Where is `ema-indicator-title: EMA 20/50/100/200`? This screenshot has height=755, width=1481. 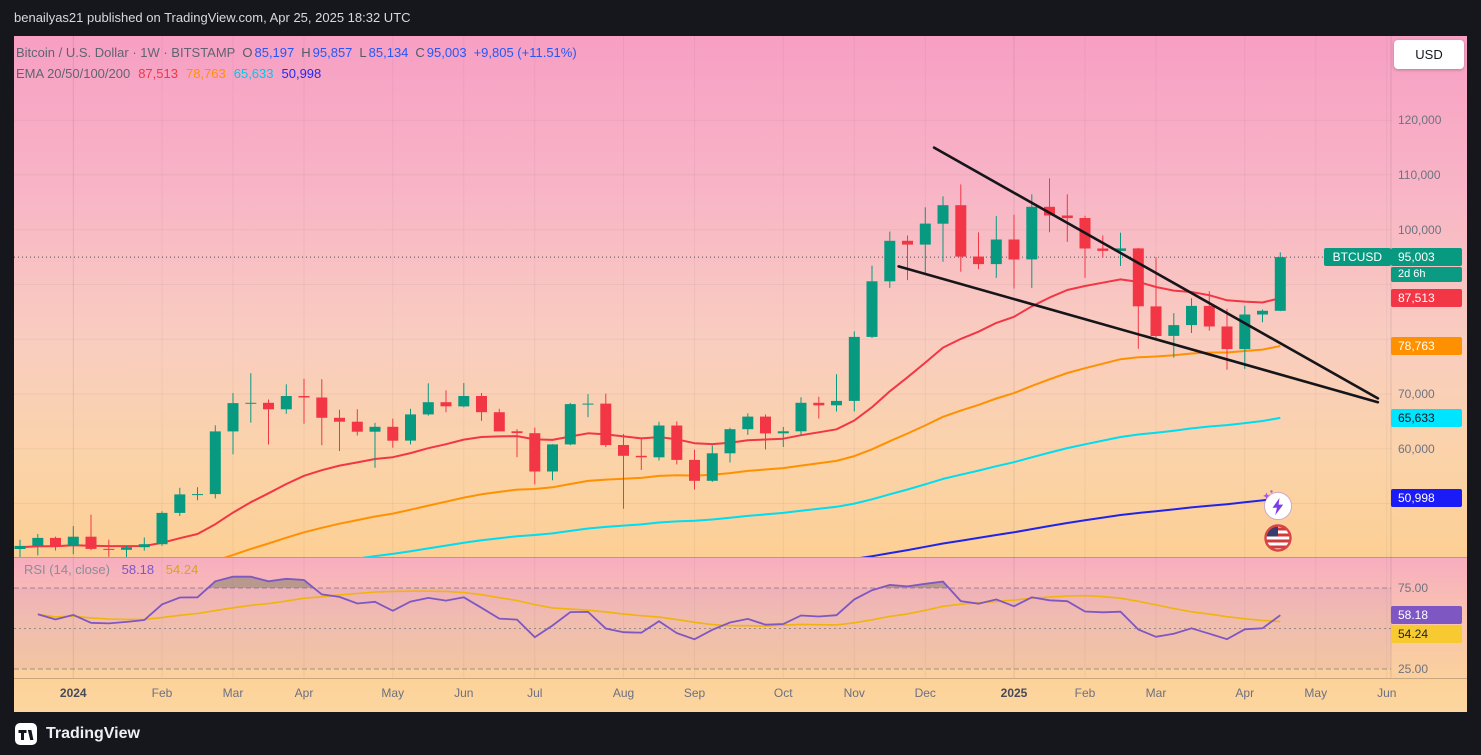
ema-indicator-title: EMA 20/50/100/200 is located at coordinates (73, 73).